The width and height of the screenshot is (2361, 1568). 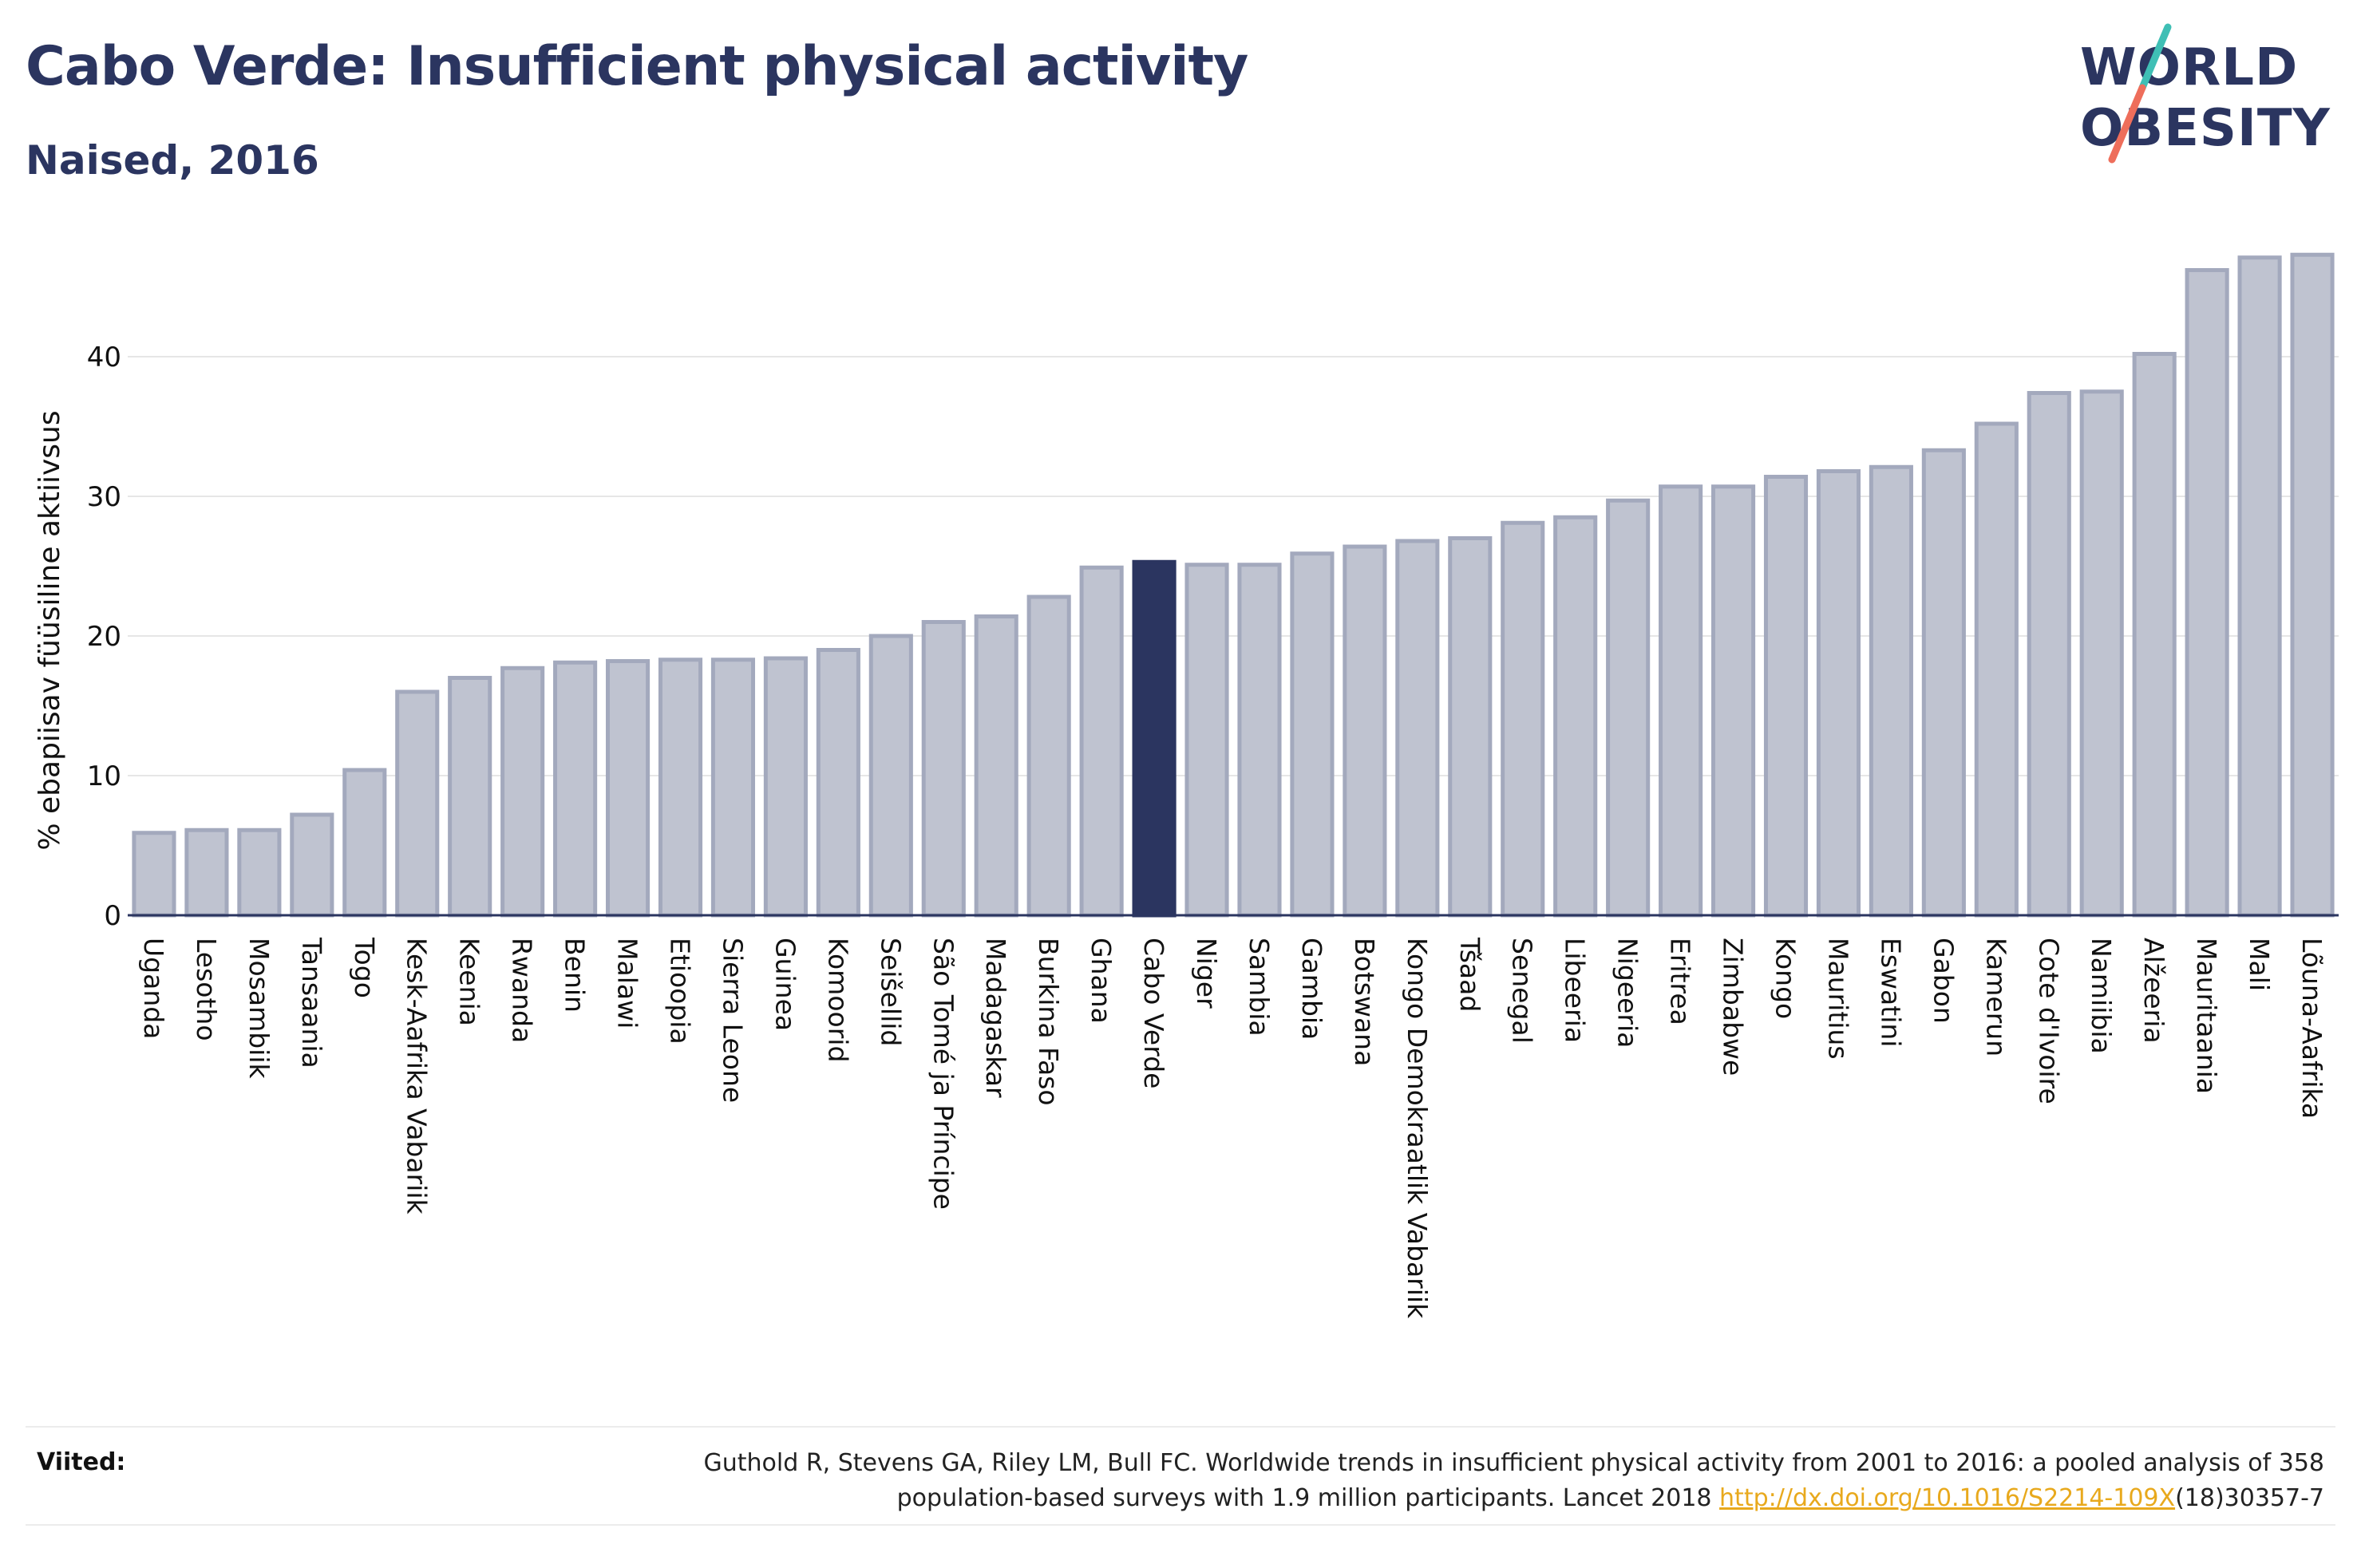 I want to click on x-tick-label: Benin, so click(x=575, y=975).